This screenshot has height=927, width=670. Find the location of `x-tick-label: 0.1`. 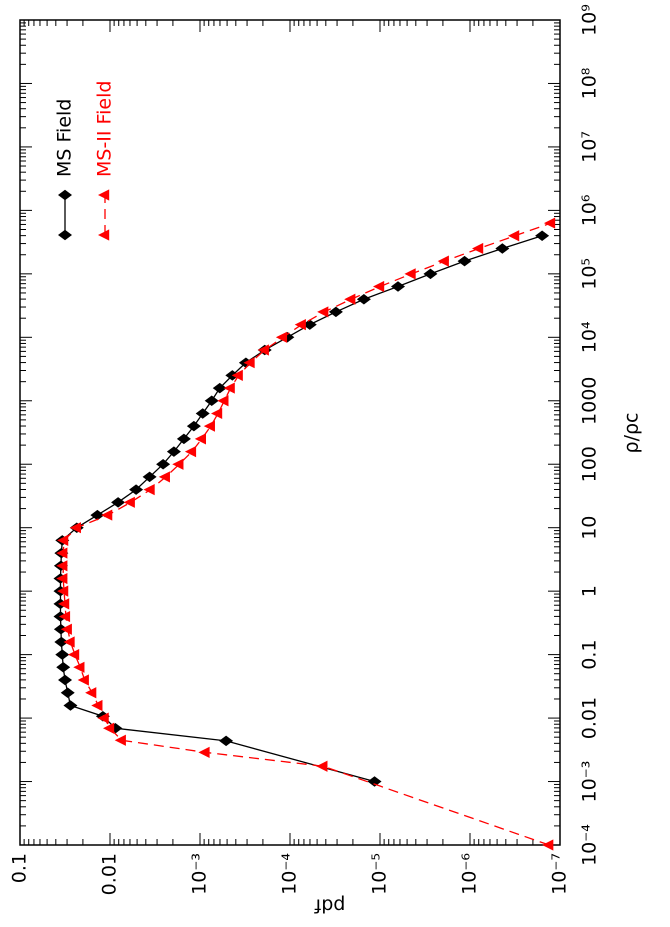

x-tick-label: 0.1 is located at coordinates (590, 655).